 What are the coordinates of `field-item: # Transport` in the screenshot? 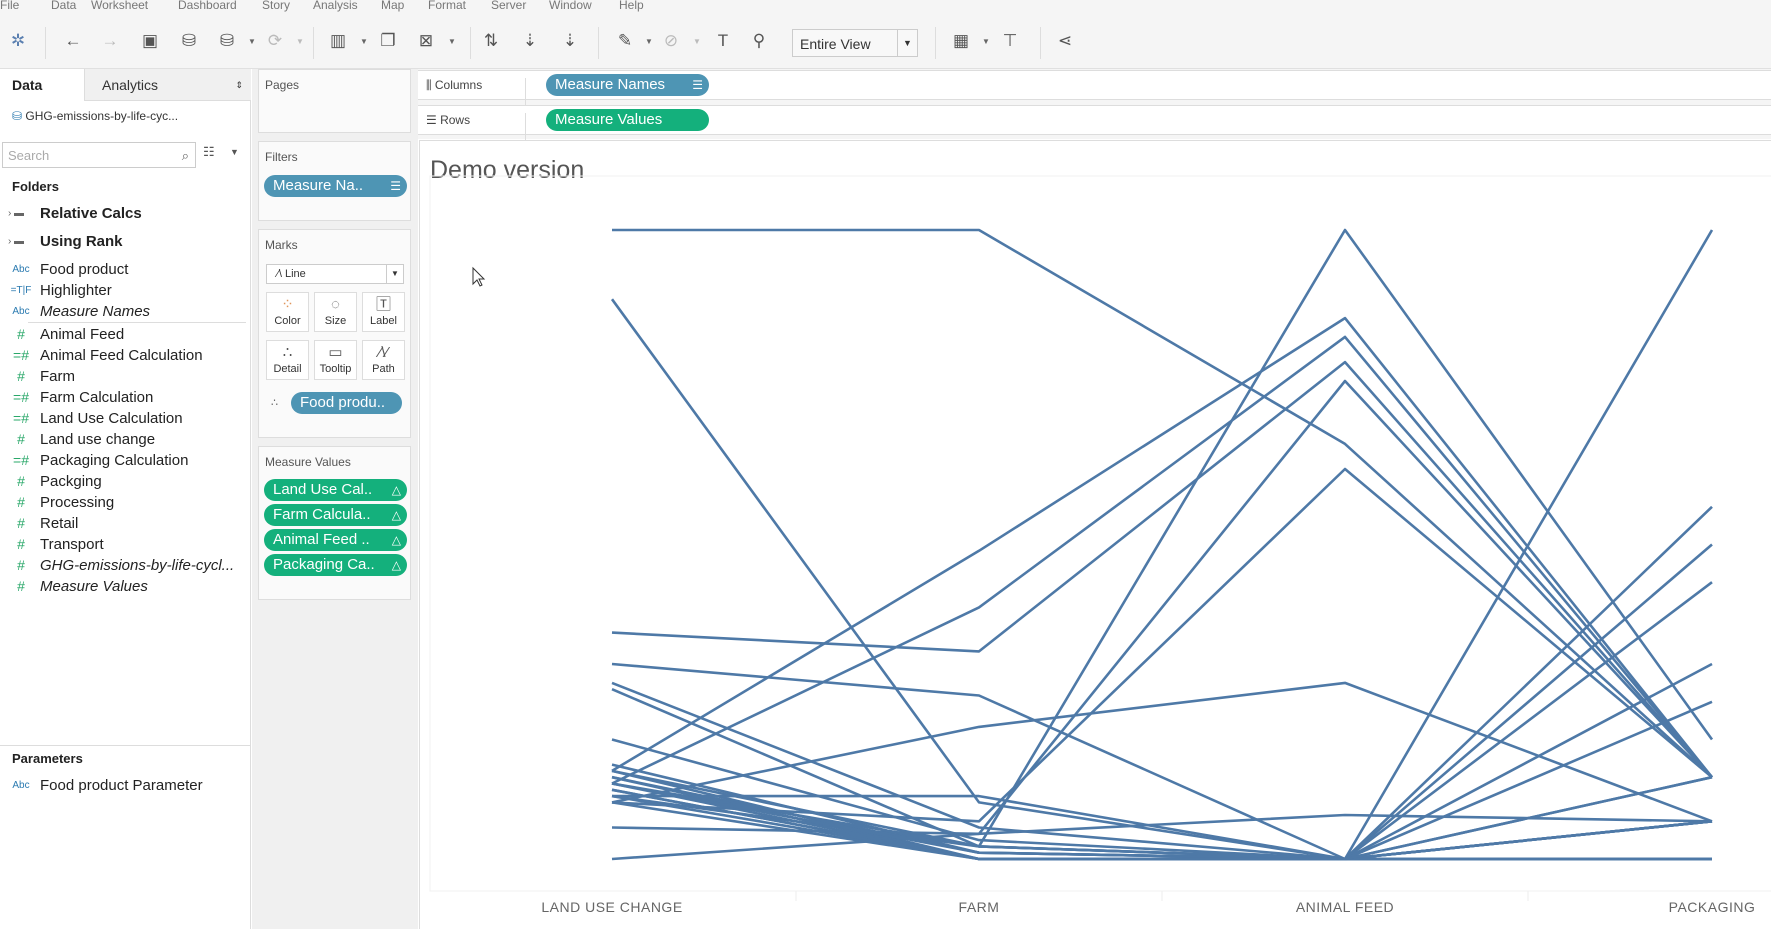 It's located at (125, 544).